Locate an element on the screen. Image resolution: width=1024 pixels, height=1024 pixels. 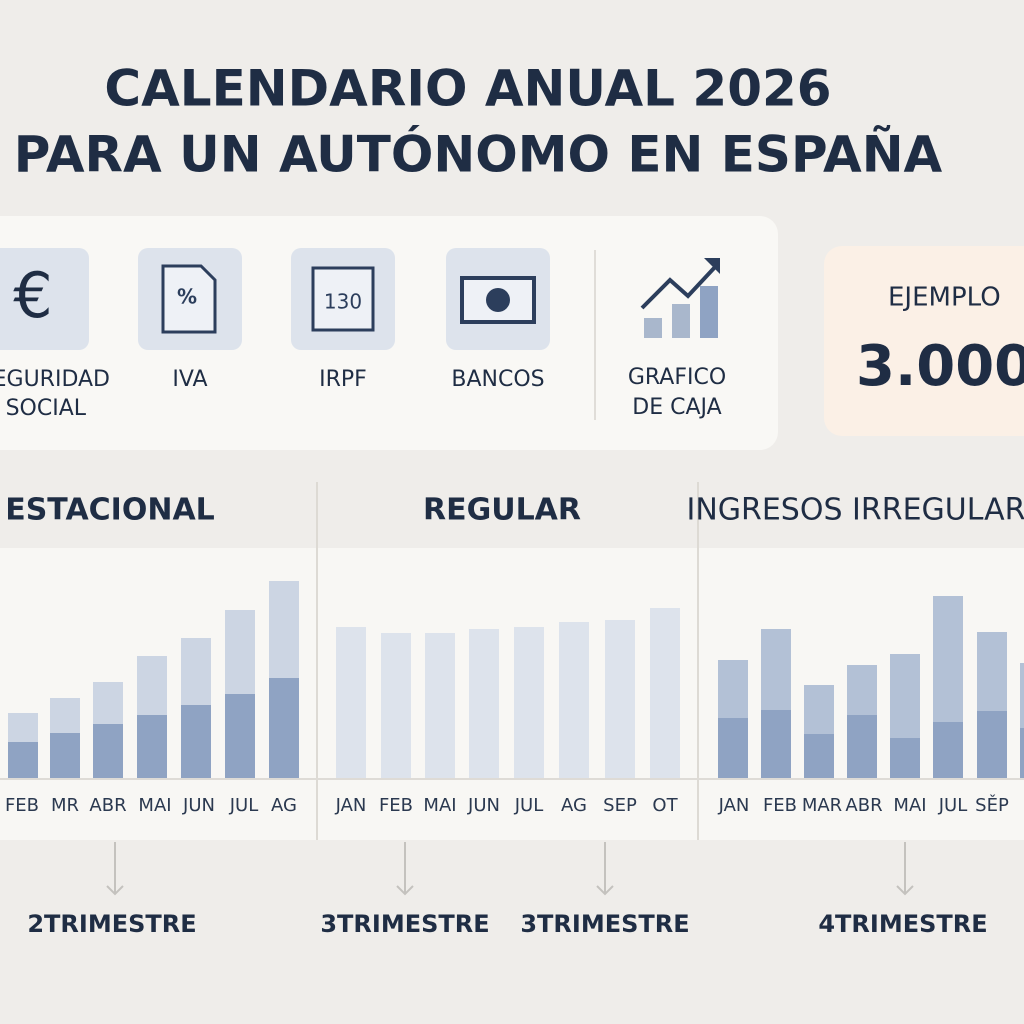
form-icon is located at coordinates (343, 299).